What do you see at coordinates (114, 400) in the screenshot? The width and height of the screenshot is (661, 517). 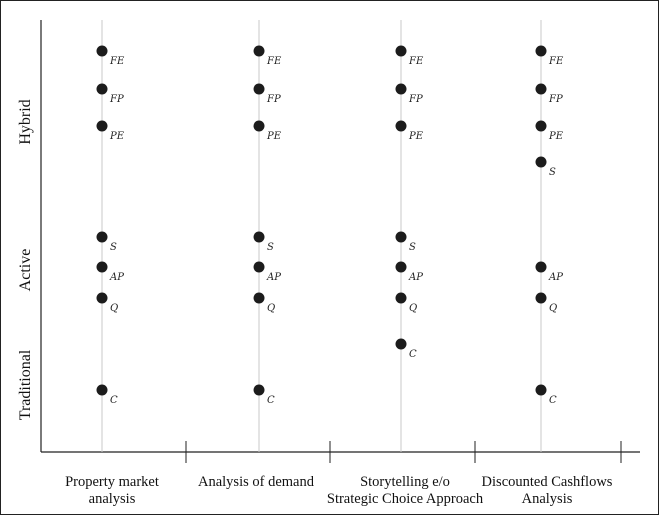 I see `point-label-1-c: C` at bounding box center [114, 400].